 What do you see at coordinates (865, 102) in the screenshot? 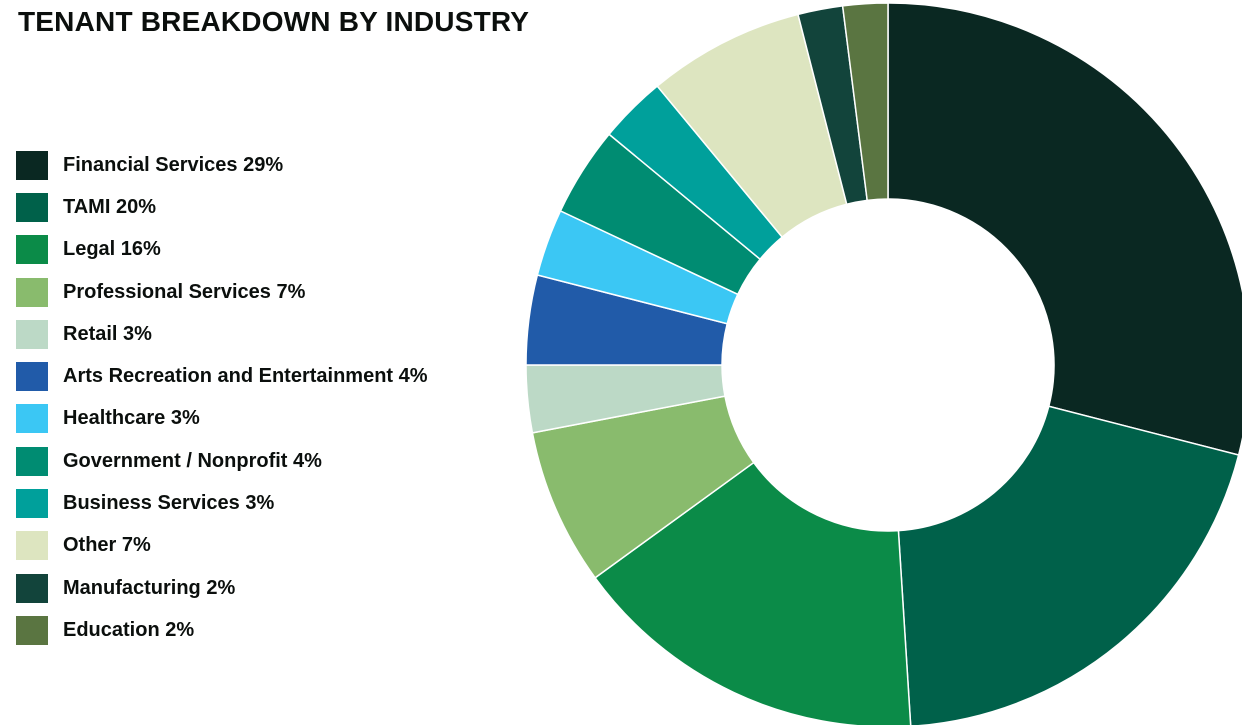
I see `donut-slice-education` at bounding box center [865, 102].